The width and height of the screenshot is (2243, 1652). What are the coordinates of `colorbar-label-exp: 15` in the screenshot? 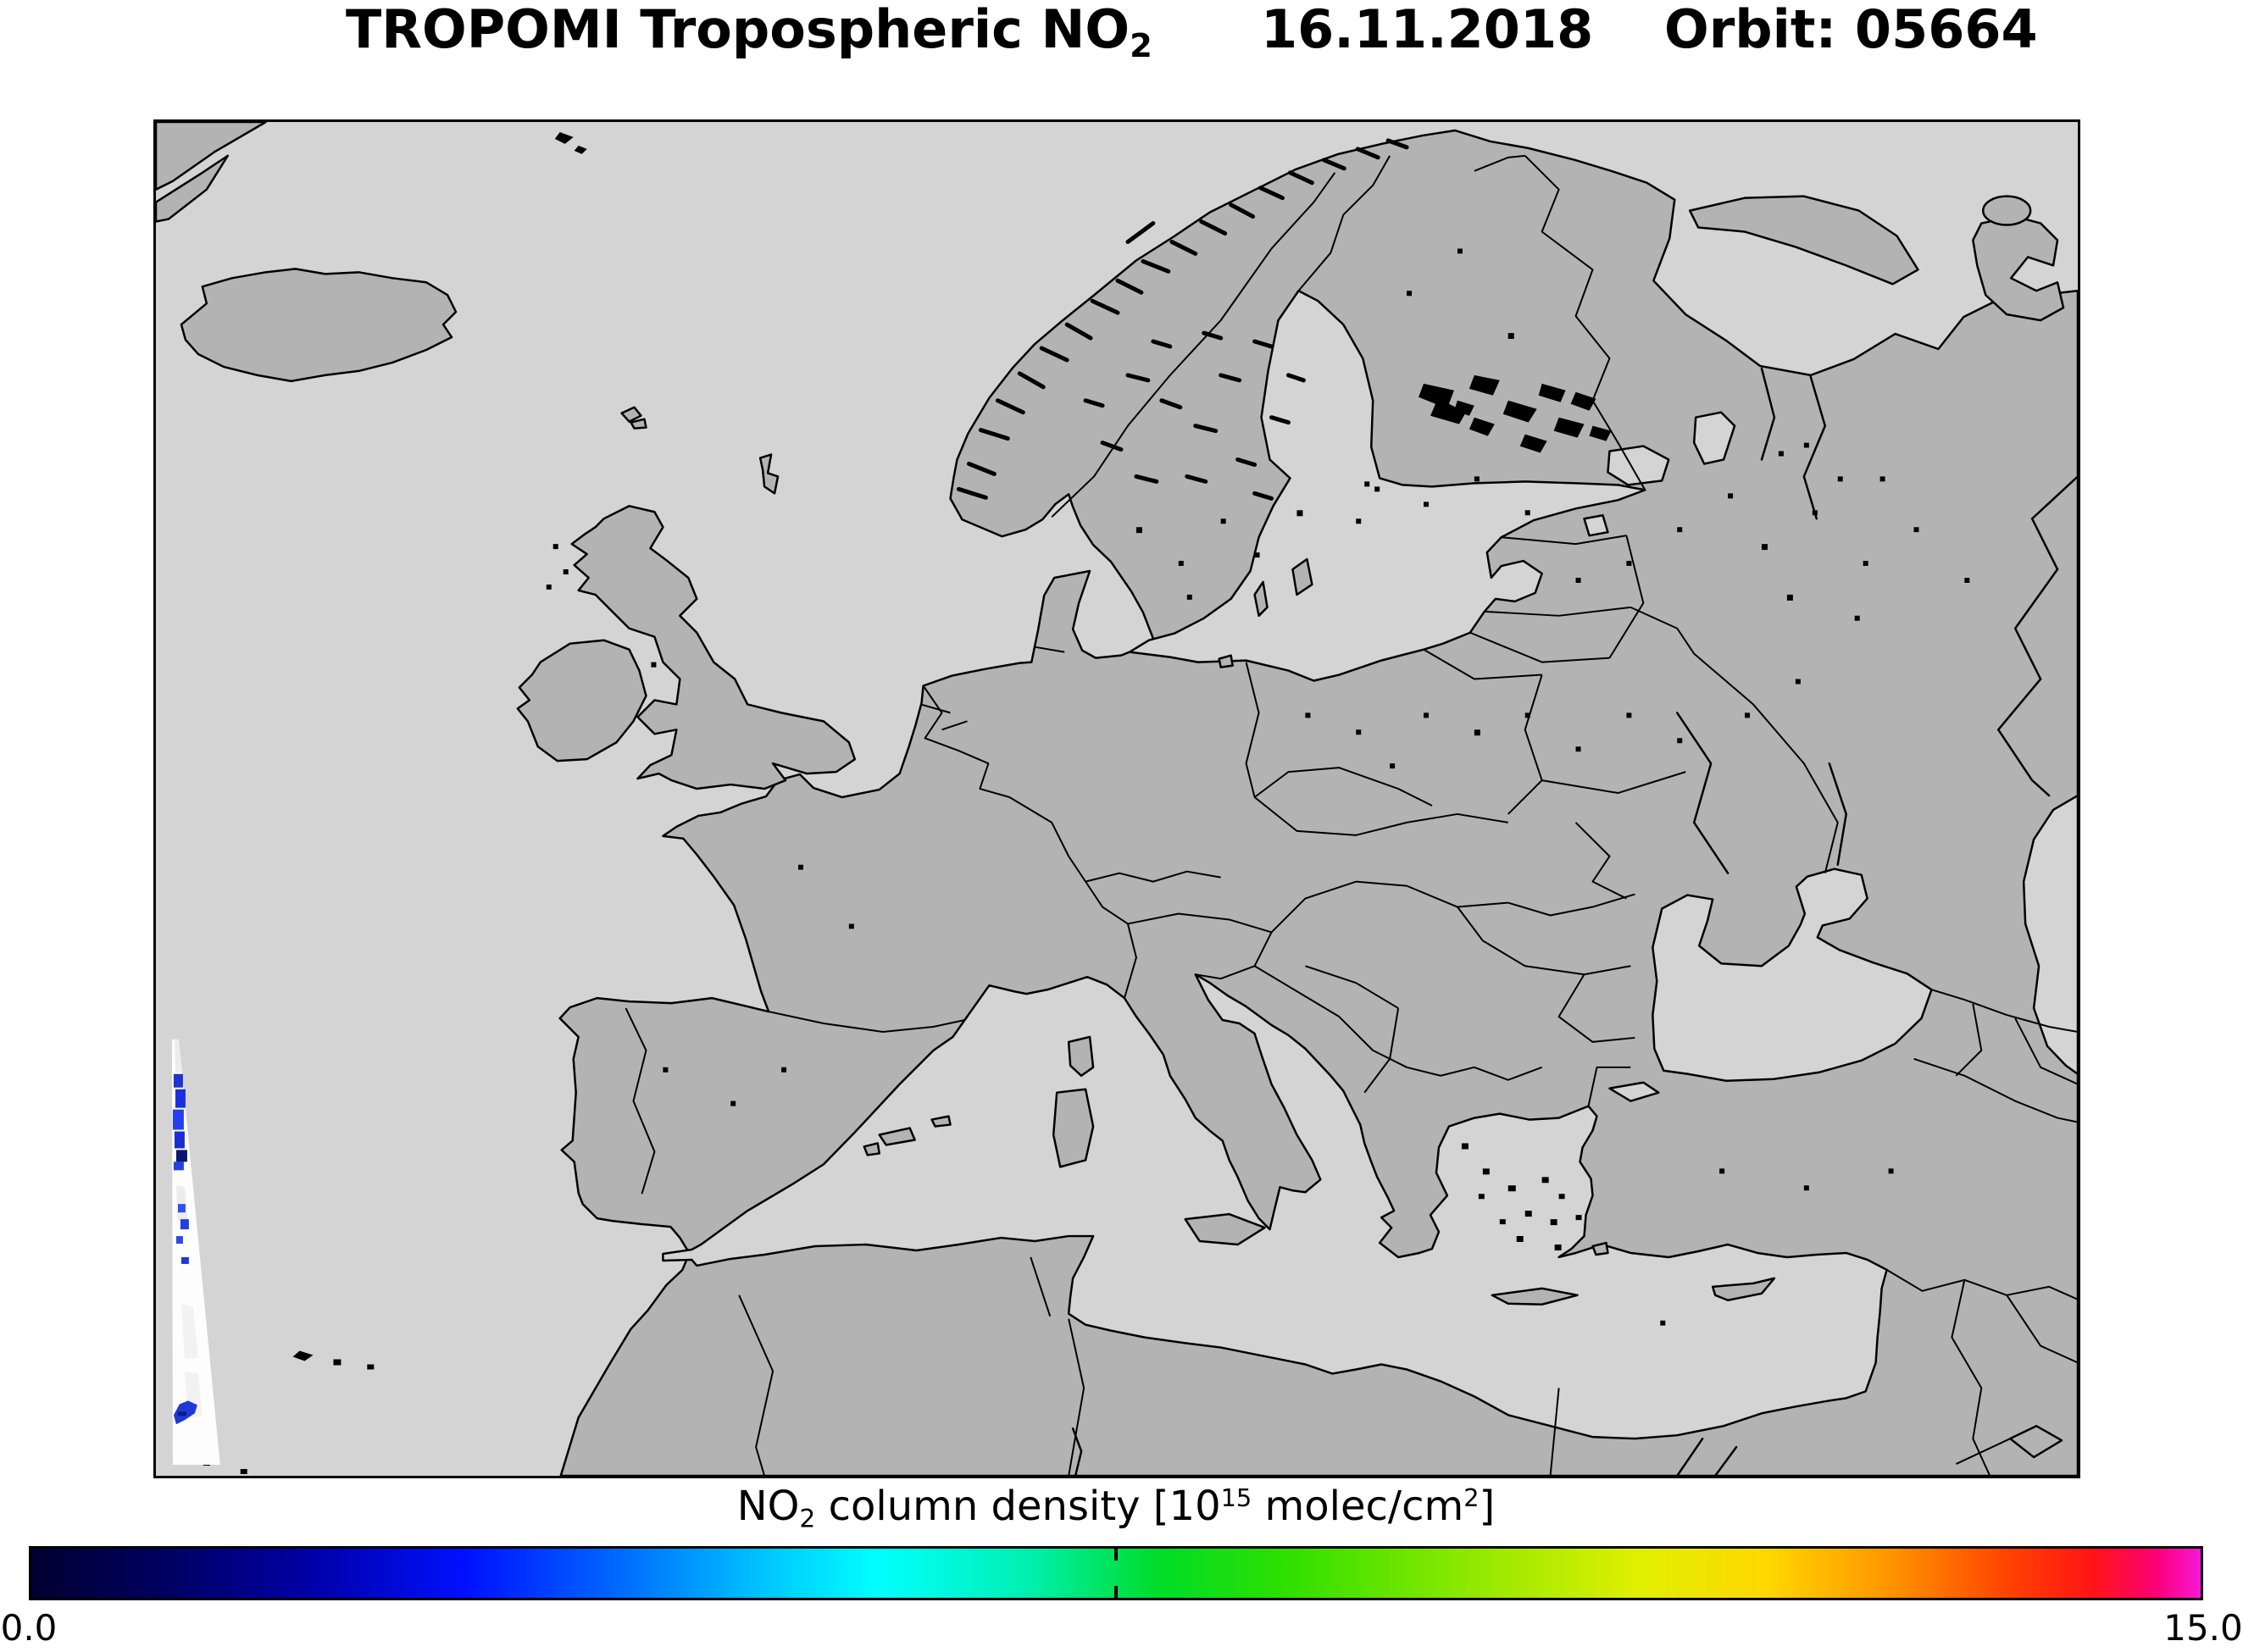 It's located at (1236, 1498).